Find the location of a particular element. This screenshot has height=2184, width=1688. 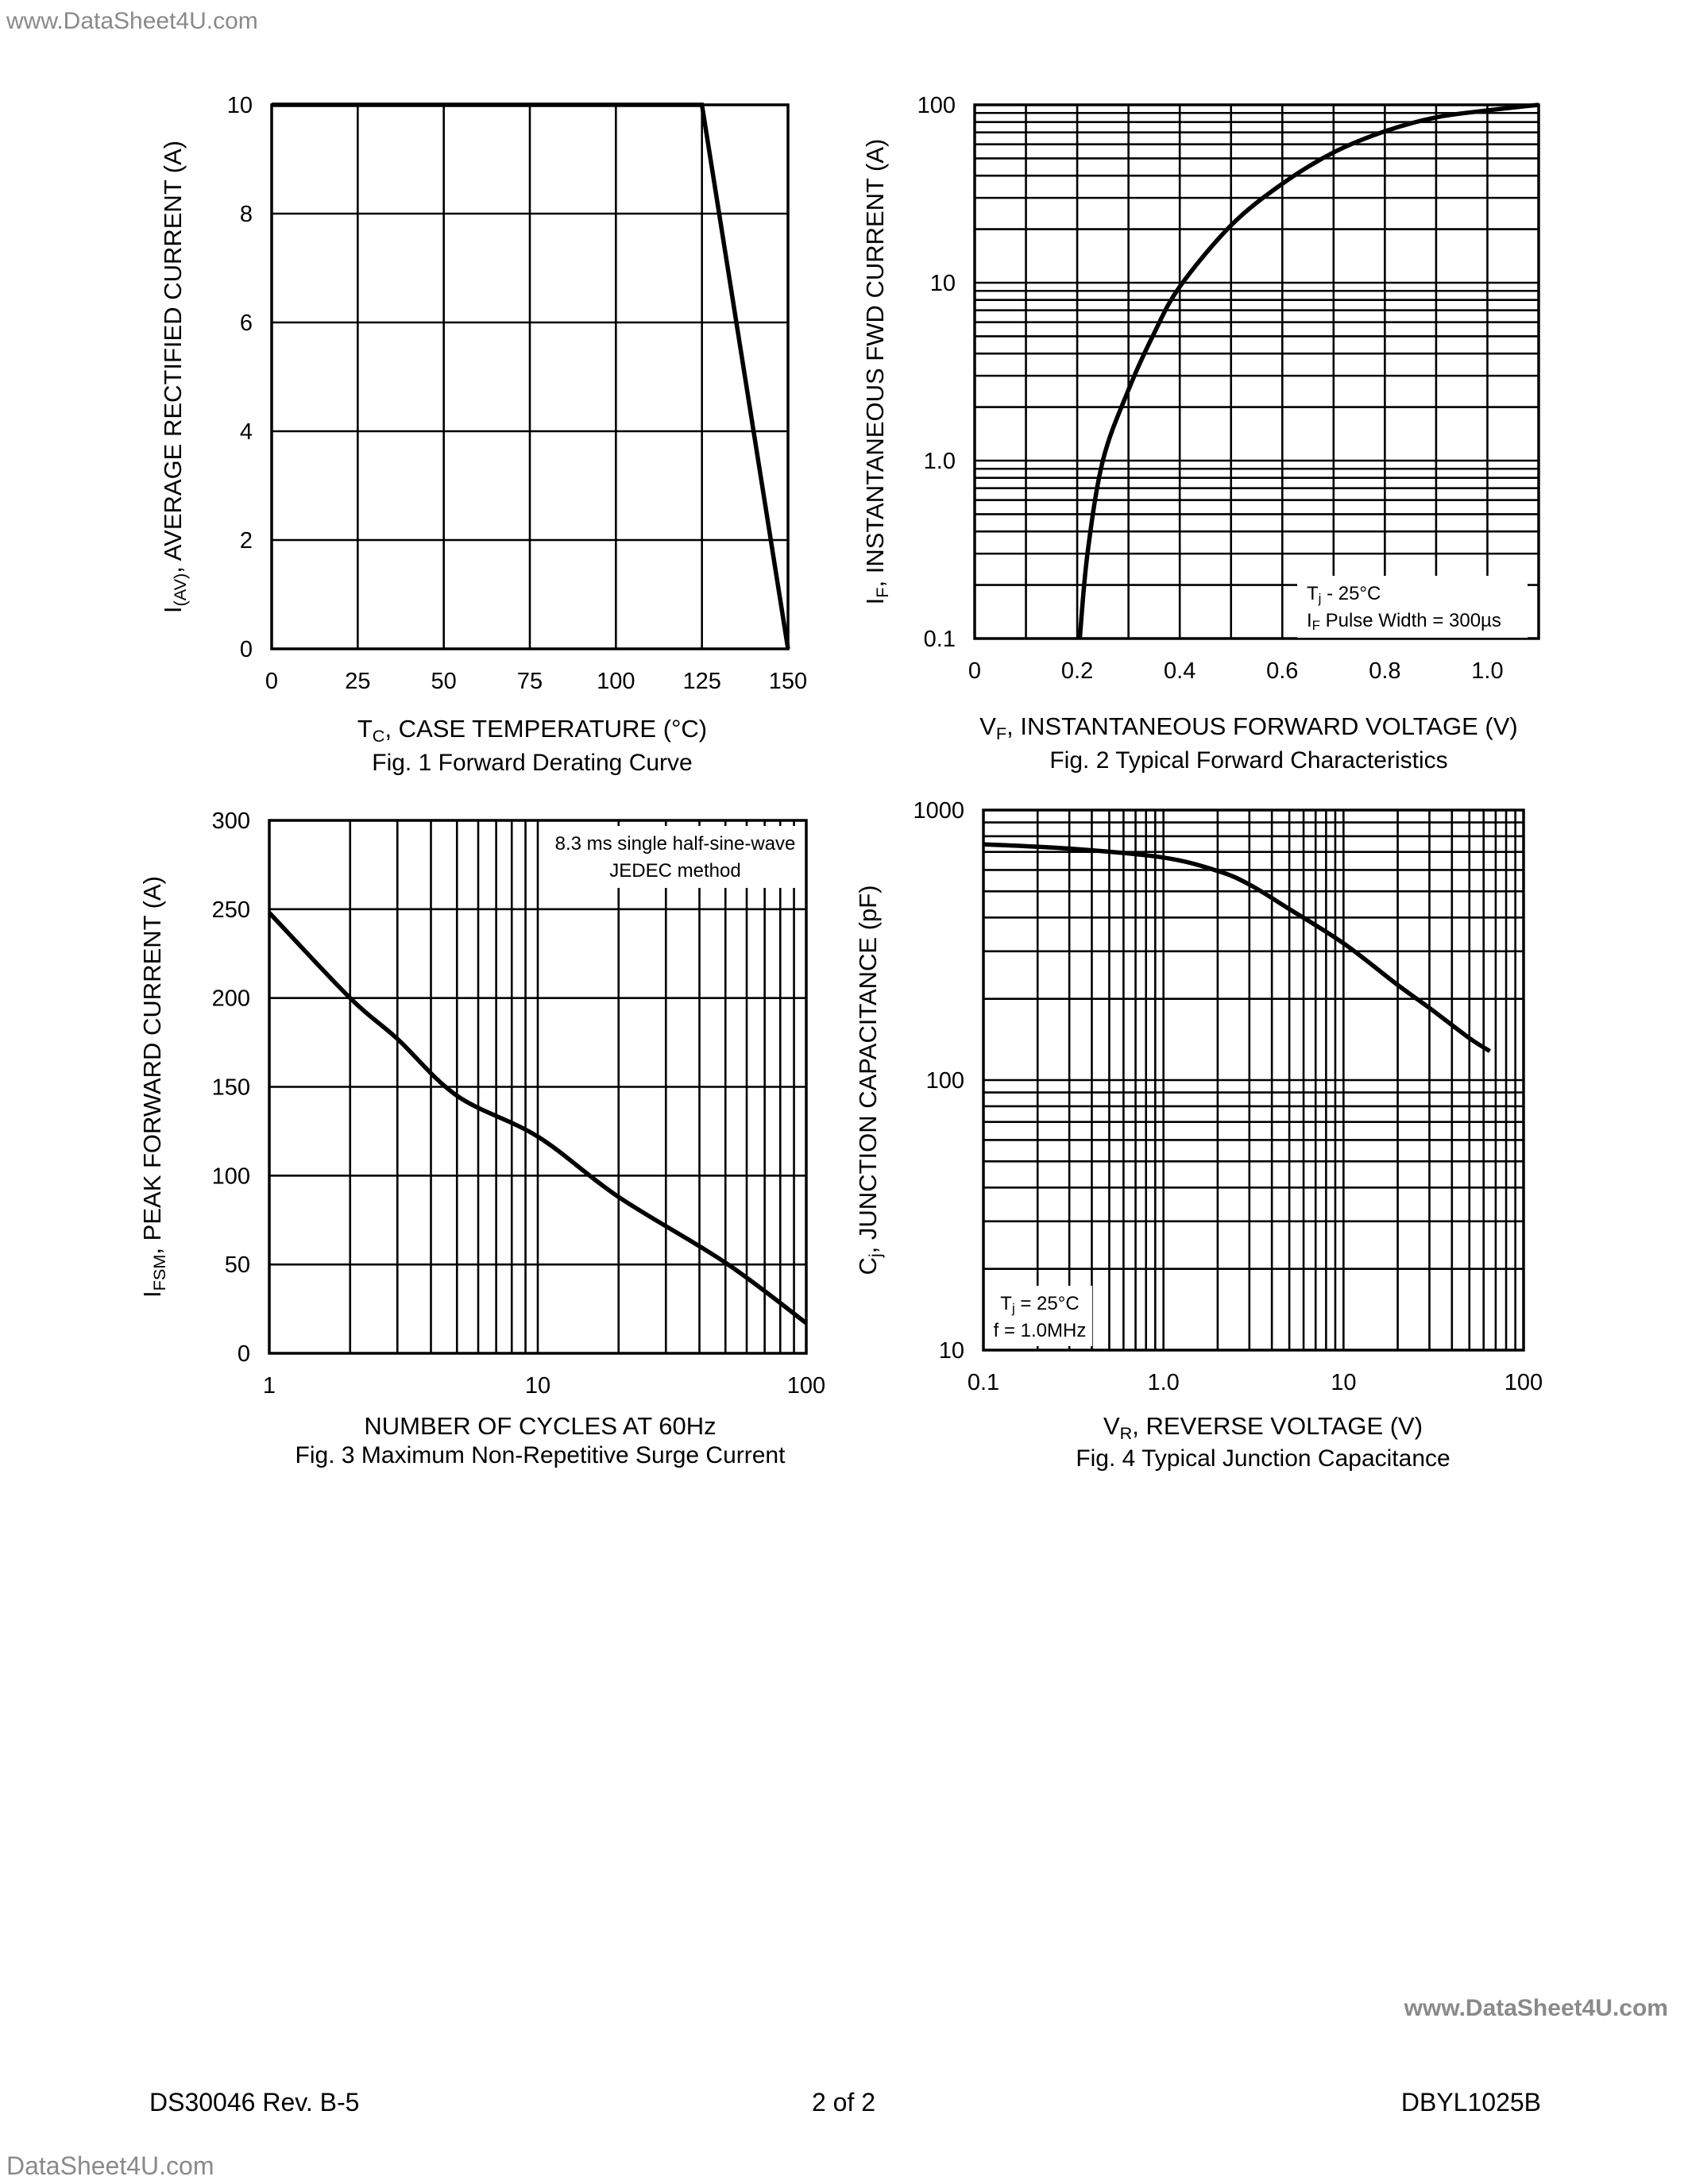

text-segment: NUMBER OF CYCLES AT 60Hz is located at coordinates (540, 1426).